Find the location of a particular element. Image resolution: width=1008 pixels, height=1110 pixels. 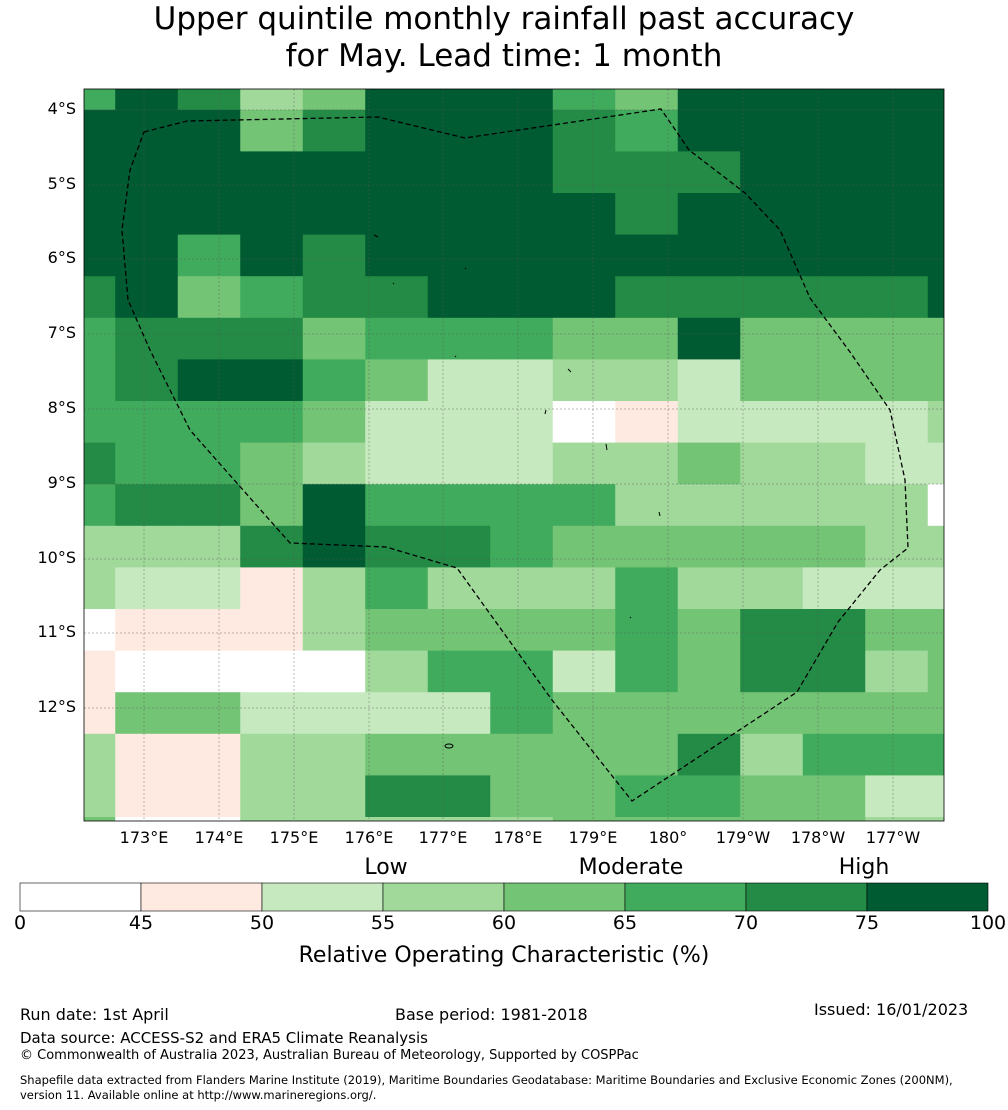

lat-label: 9°S is located at coordinates (61, 482).